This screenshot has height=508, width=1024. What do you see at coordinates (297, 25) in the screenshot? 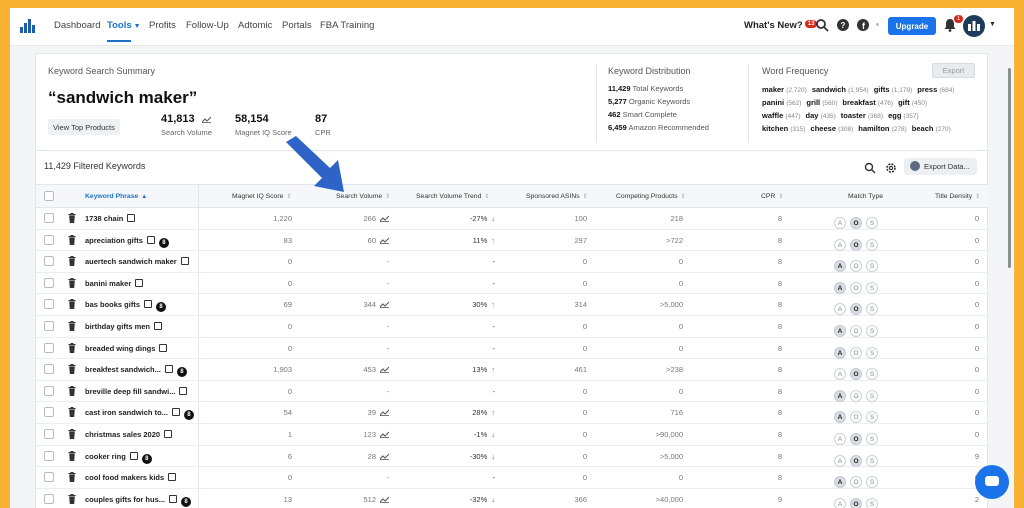
I see `nav-portals: Portals` at bounding box center [297, 25].